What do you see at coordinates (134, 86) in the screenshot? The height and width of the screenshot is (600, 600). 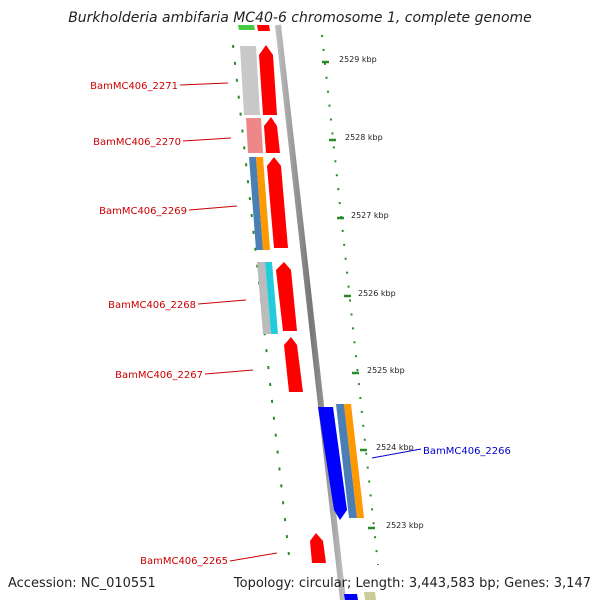 I see `gene-label: BamMC406_2271` at bounding box center [134, 86].